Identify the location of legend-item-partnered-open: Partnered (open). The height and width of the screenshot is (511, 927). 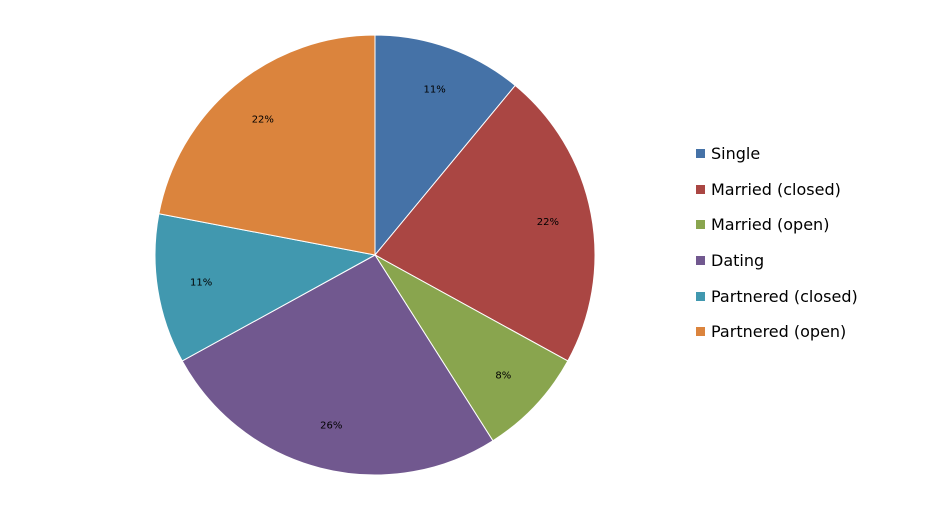
(777, 332).